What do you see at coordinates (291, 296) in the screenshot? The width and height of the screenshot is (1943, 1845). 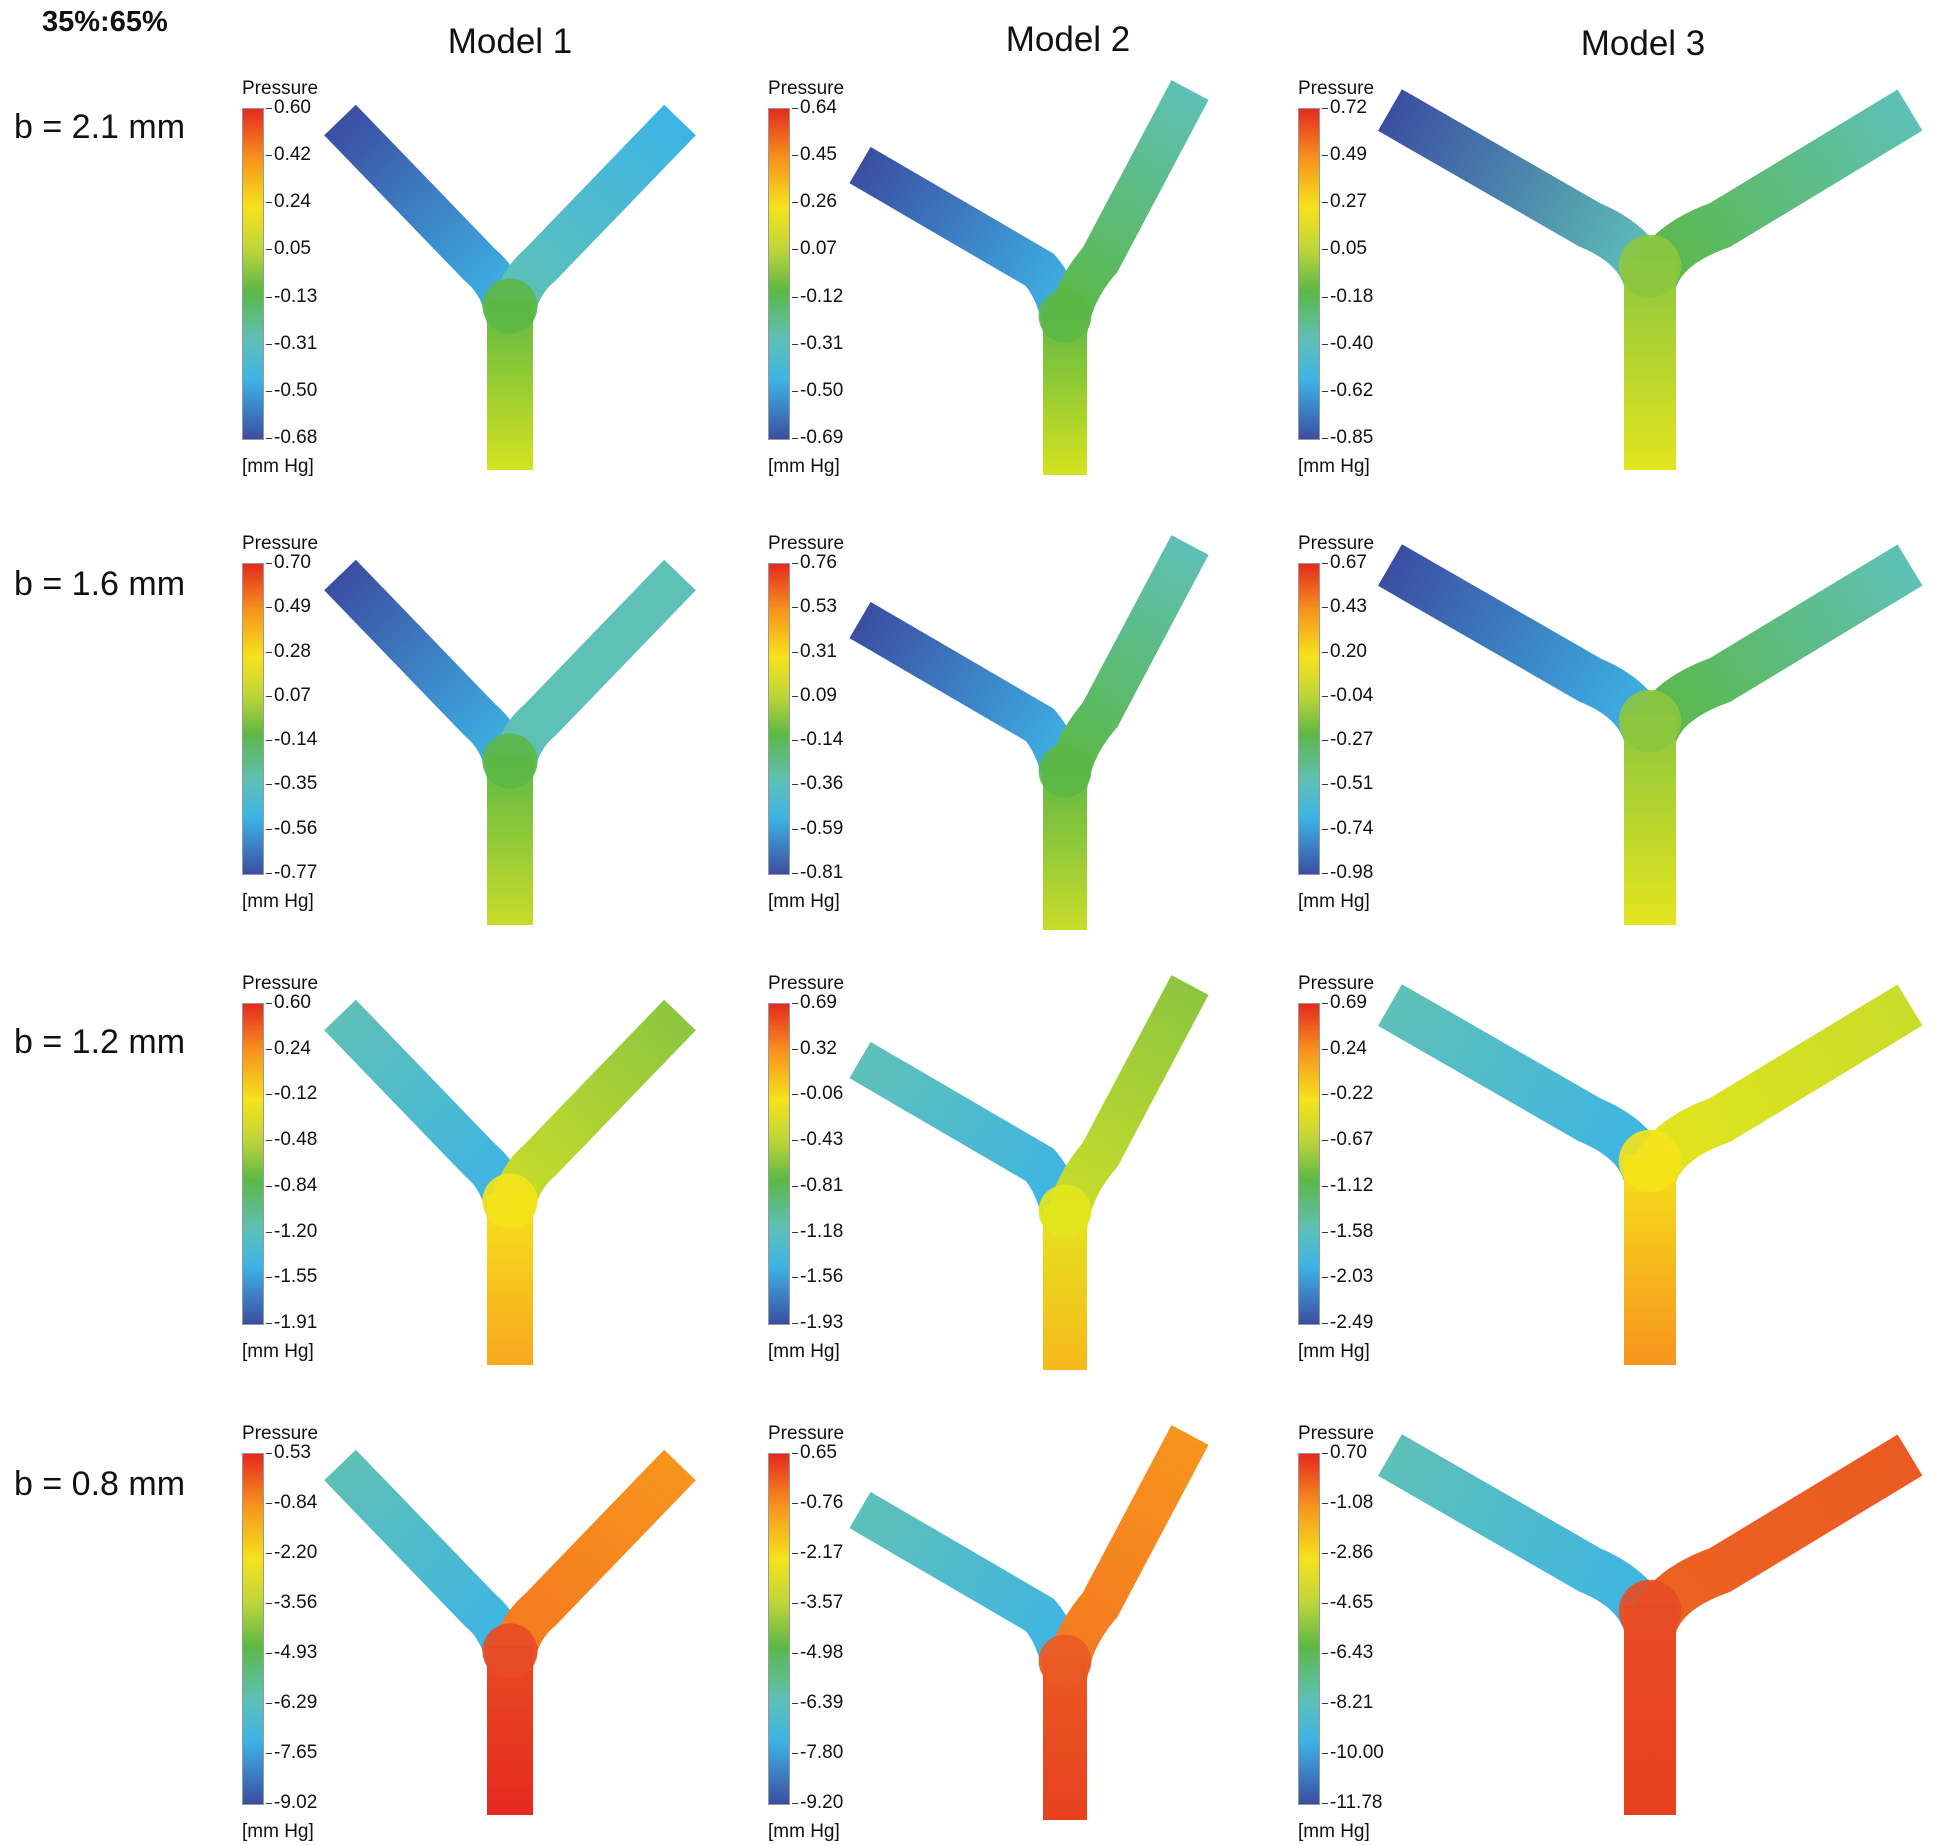 I see `legend-tick-label: -0.13` at bounding box center [291, 296].